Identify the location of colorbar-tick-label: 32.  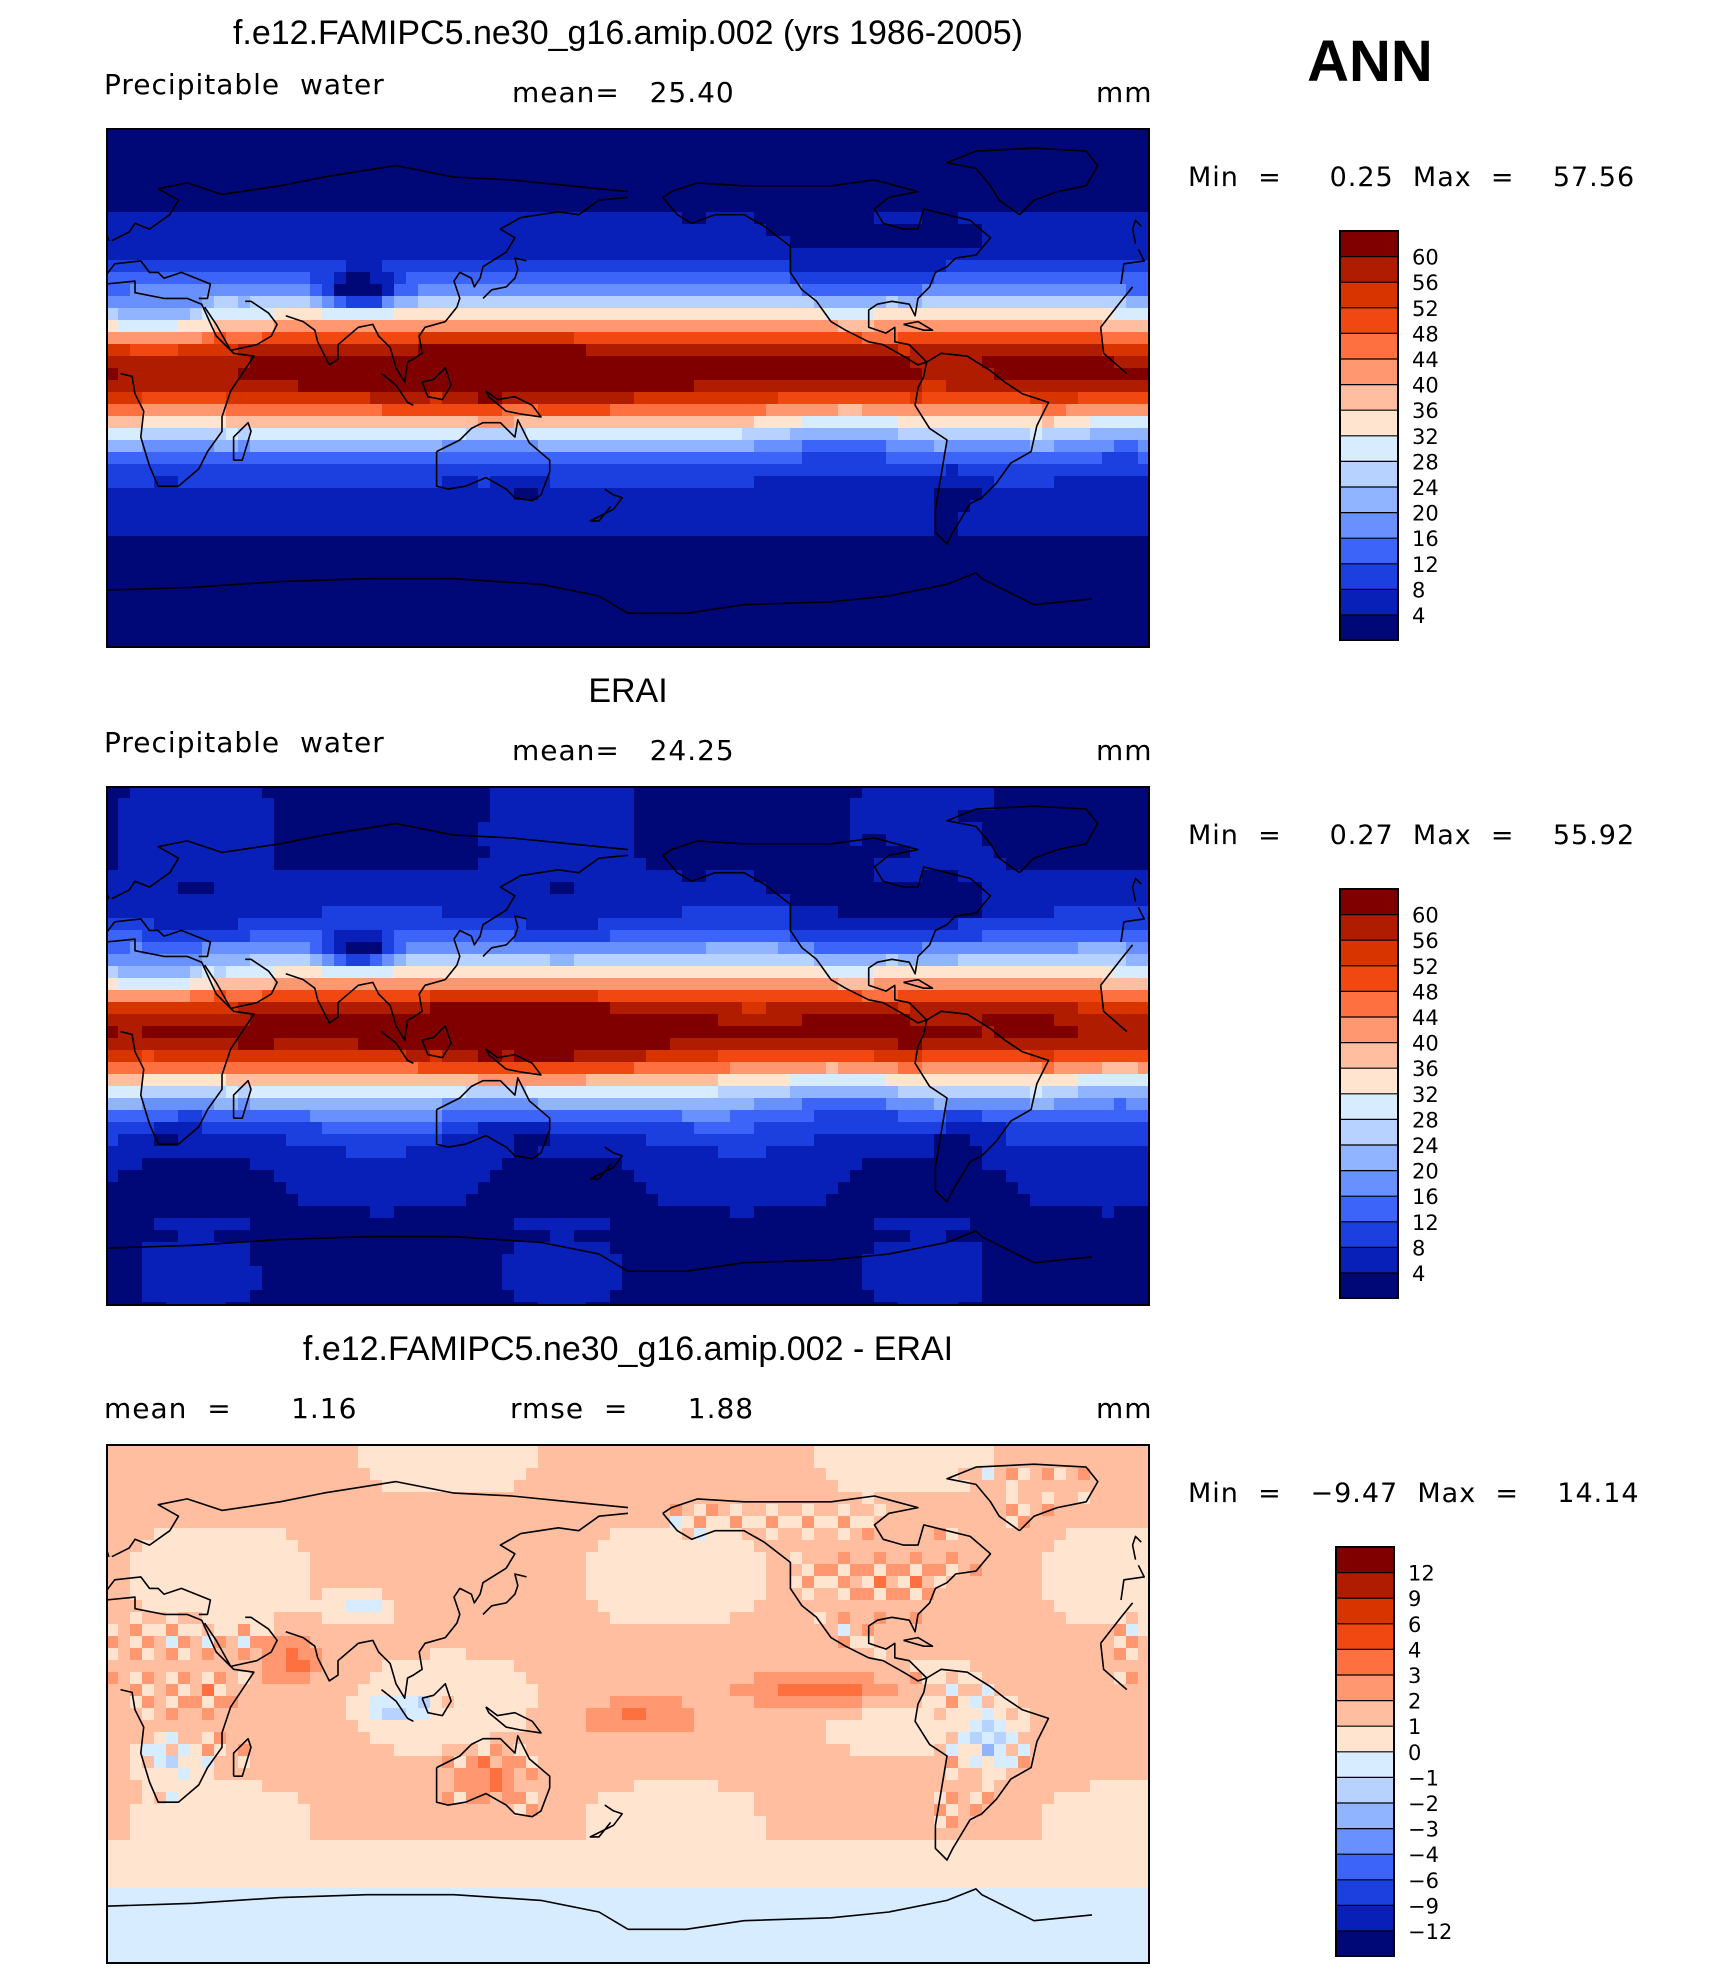
(1425, 1095).